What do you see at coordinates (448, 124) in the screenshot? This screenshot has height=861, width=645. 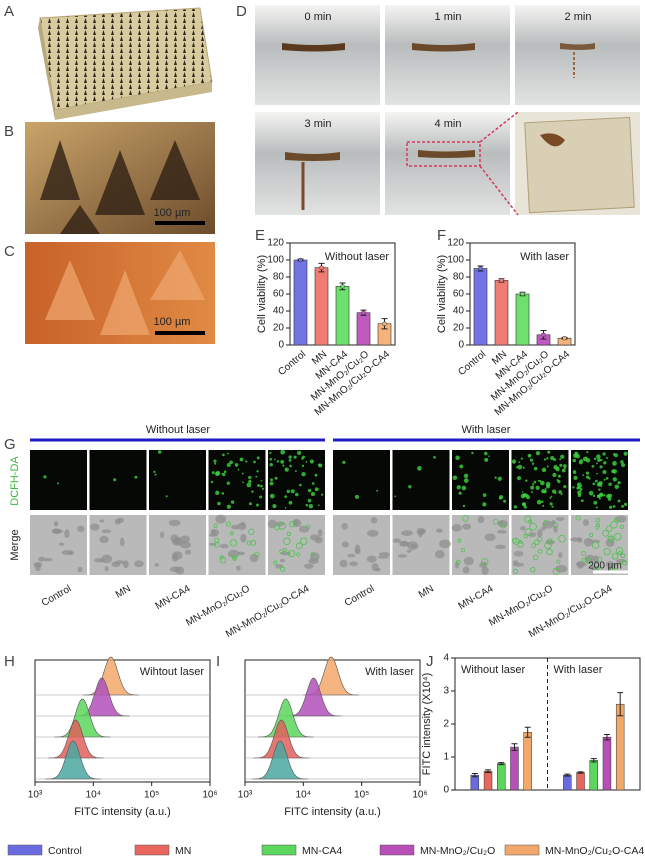 I see `frame-label: 4 min` at bounding box center [448, 124].